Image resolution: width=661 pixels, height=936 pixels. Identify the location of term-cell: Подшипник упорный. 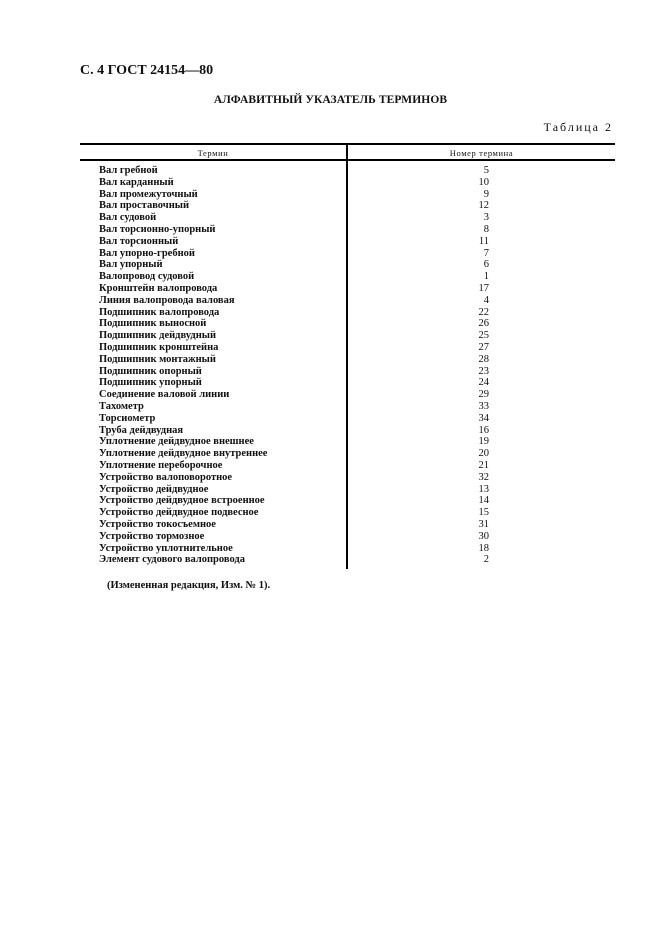
(150, 383).